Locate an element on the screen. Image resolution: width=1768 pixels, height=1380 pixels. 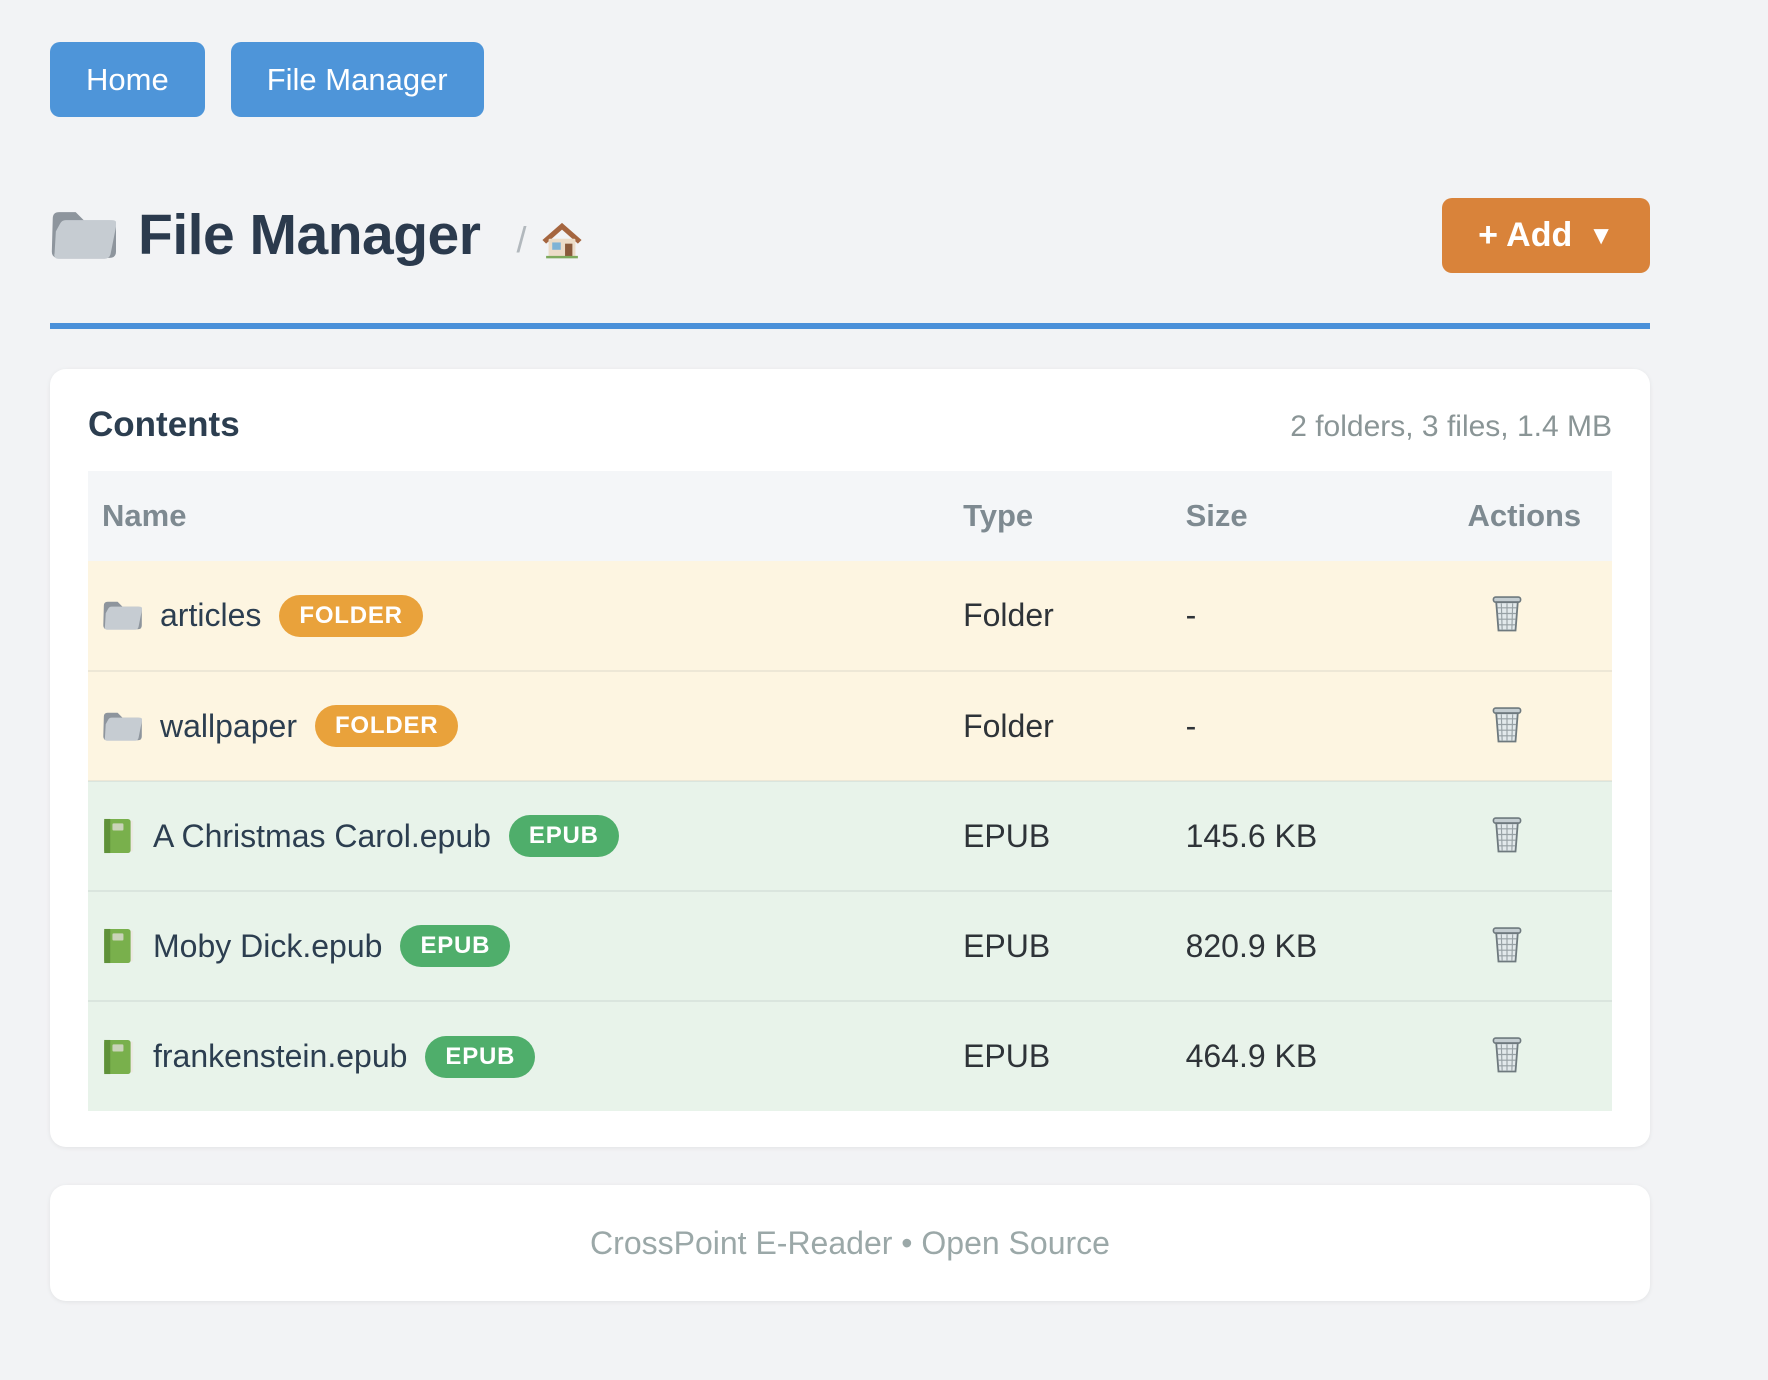
nav-home-button: Home is located at coordinates (127, 80).